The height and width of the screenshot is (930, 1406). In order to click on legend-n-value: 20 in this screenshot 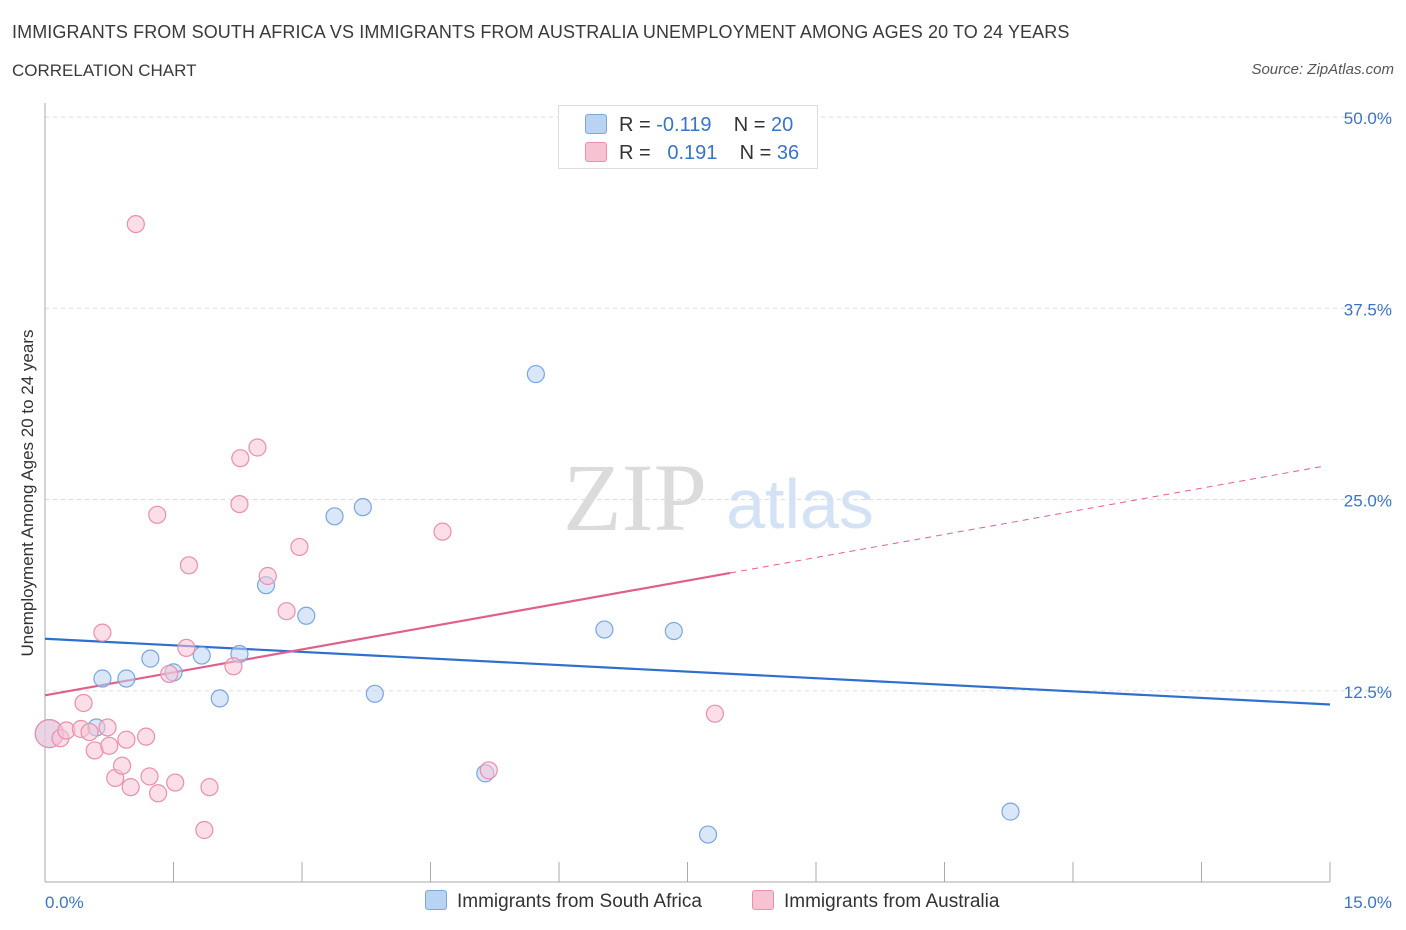, I will do `click(782, 125)`.